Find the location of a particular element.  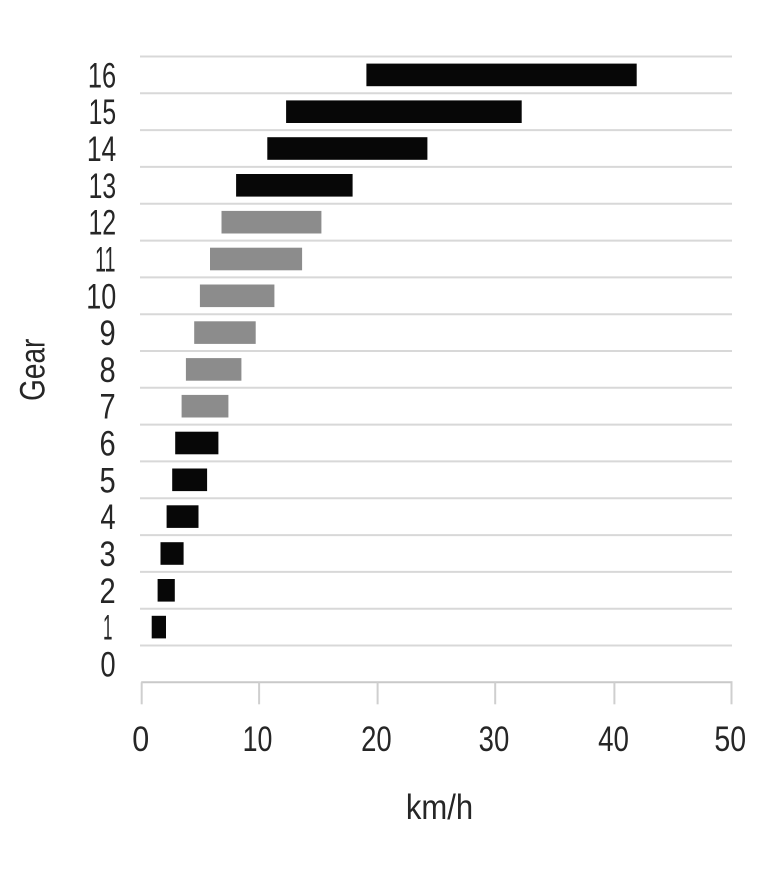

svg-text: Gear is located at coordinates (32, 369).